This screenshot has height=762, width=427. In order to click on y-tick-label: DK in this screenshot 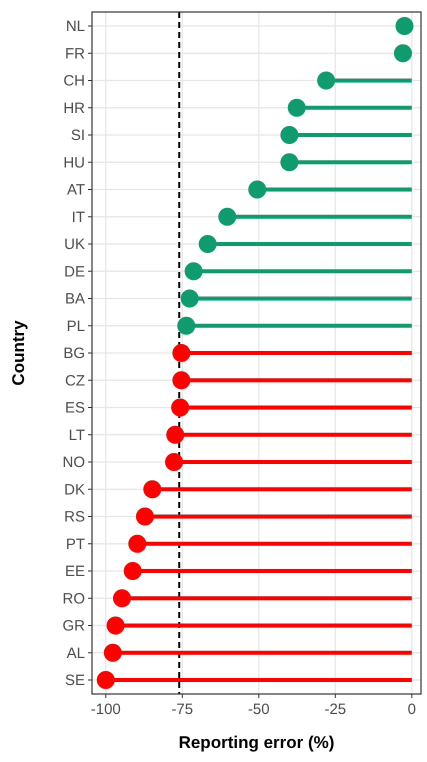, I will do `click(74, 489)`.